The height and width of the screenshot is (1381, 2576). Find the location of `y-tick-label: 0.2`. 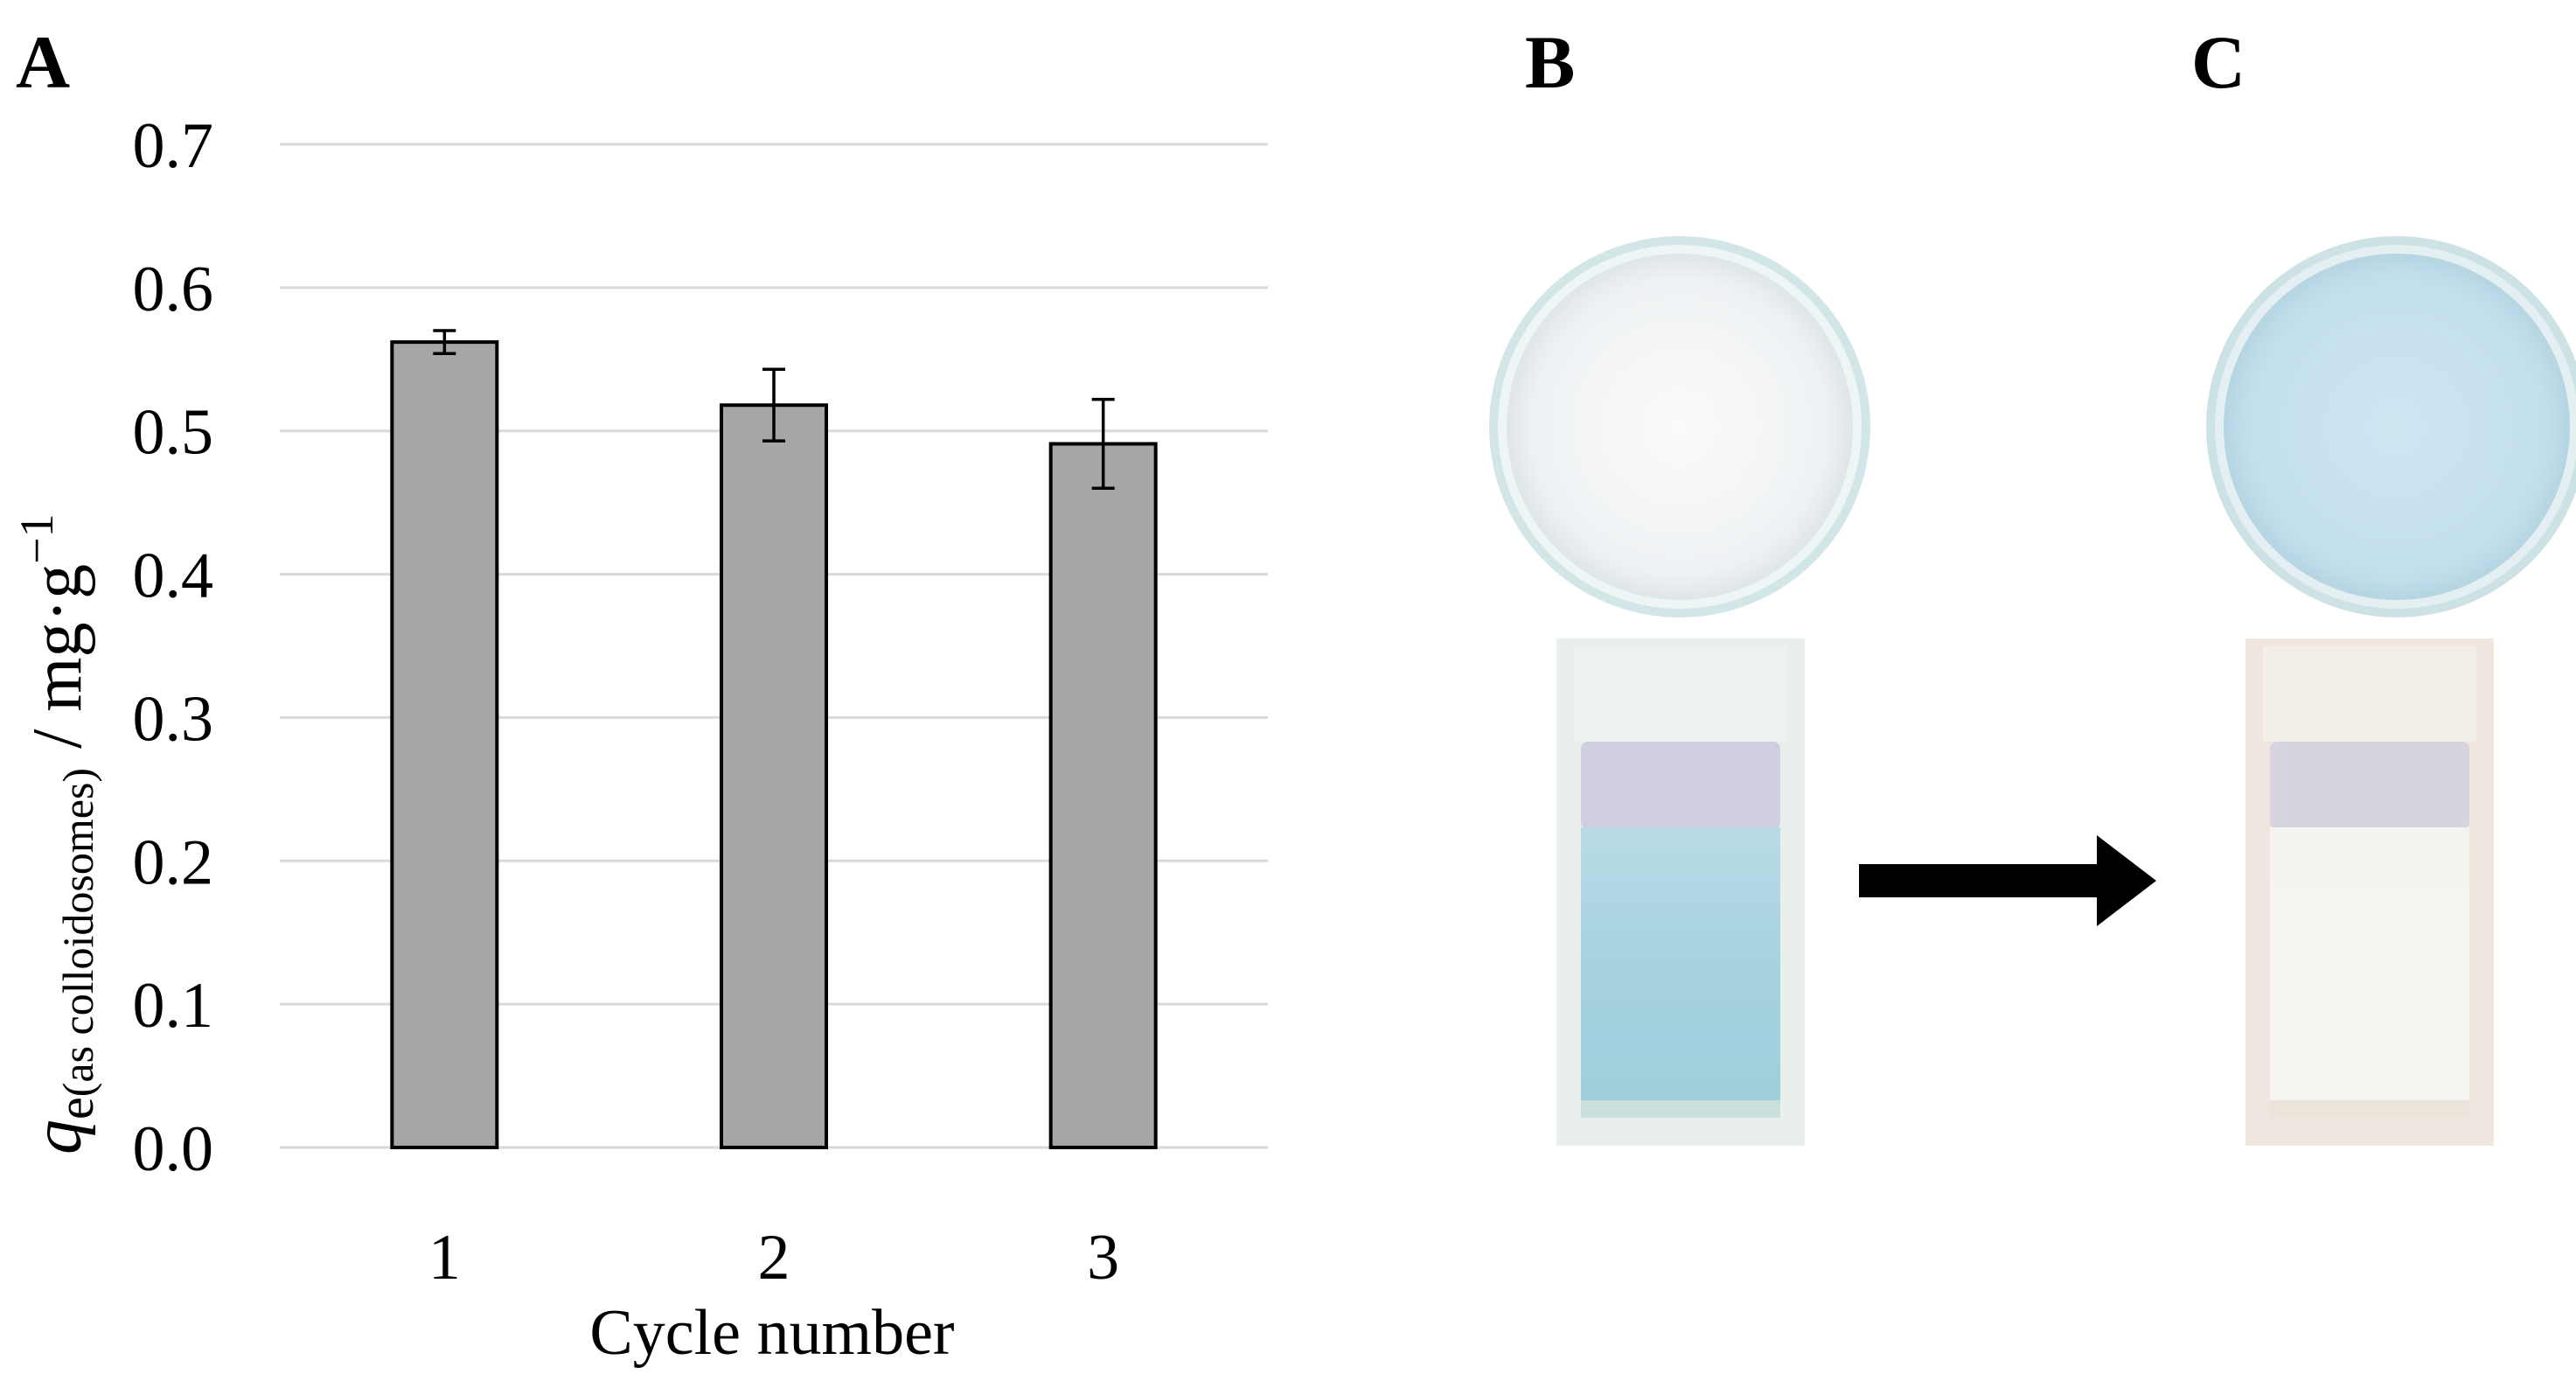

y-tick-label: 0.2 is located at coordinates (173, 862).